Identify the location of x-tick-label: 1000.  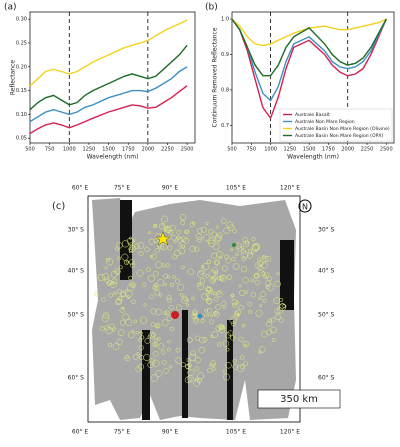
(69, 150).